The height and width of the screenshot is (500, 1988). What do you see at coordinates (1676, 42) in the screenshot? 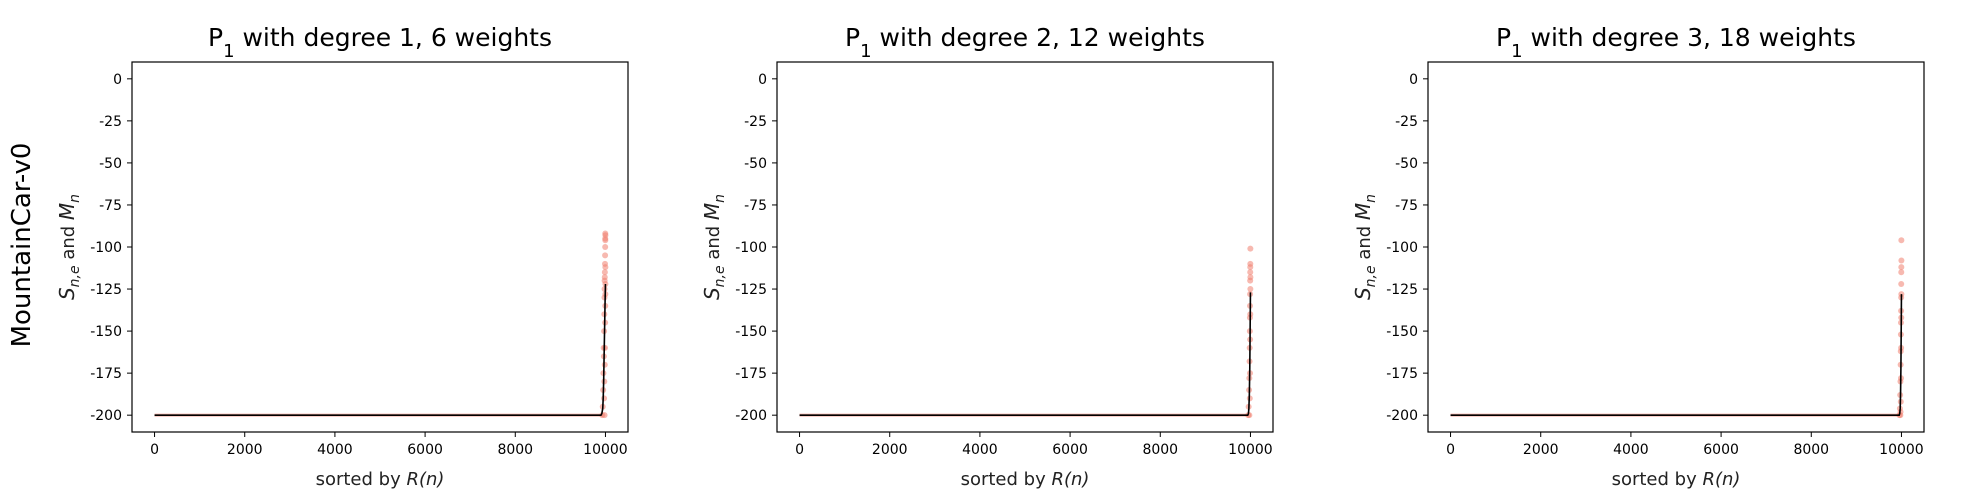
I see `chart-title: P1 with degree 3, 18 weights` at bounding box center [1676, 42].